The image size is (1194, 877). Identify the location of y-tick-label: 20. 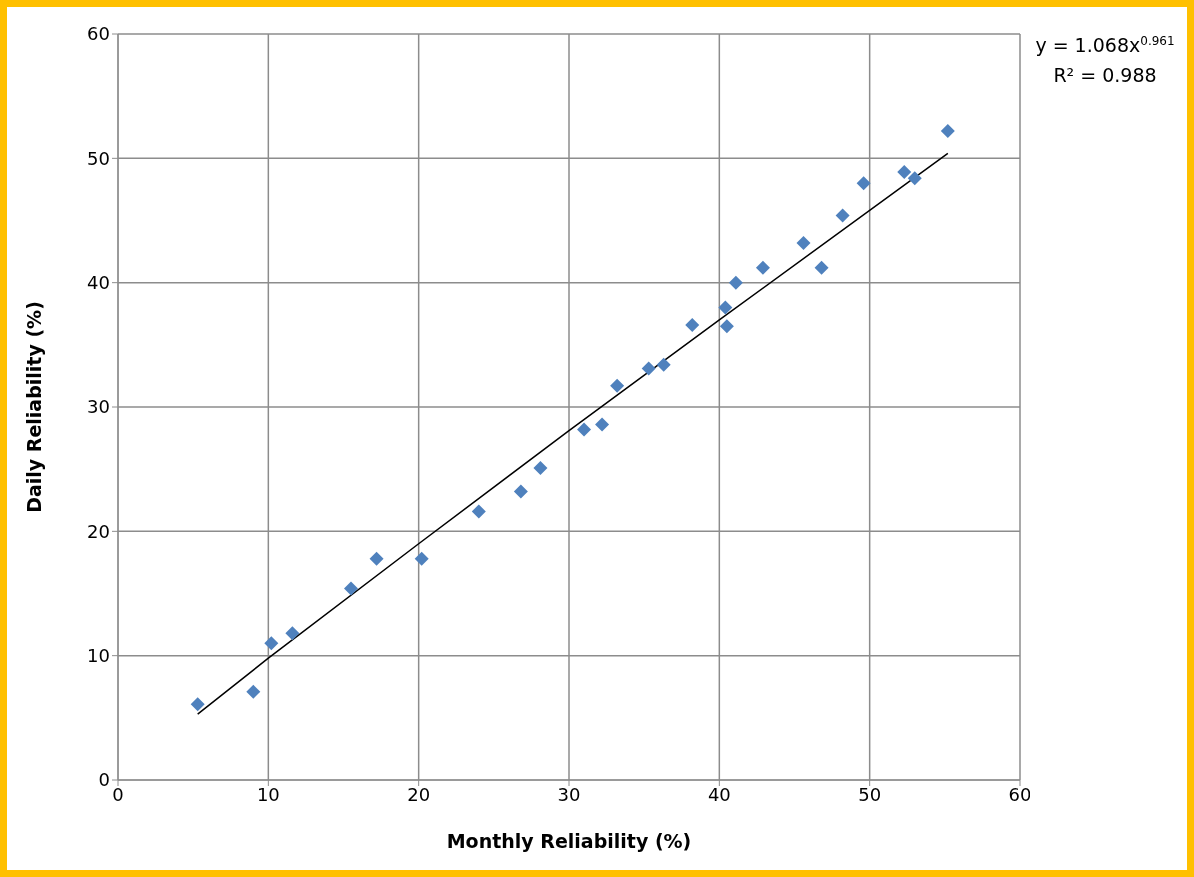
(98, 531).